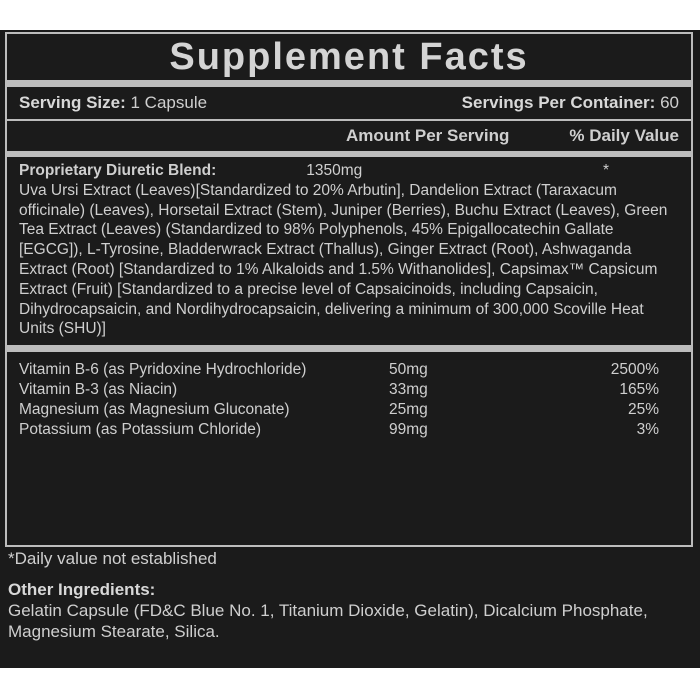  Describe the element at coordinates (140, 430) in the screenshot. I see `nutrient-name: Potassium (as Potassium Chloride)` at that location.